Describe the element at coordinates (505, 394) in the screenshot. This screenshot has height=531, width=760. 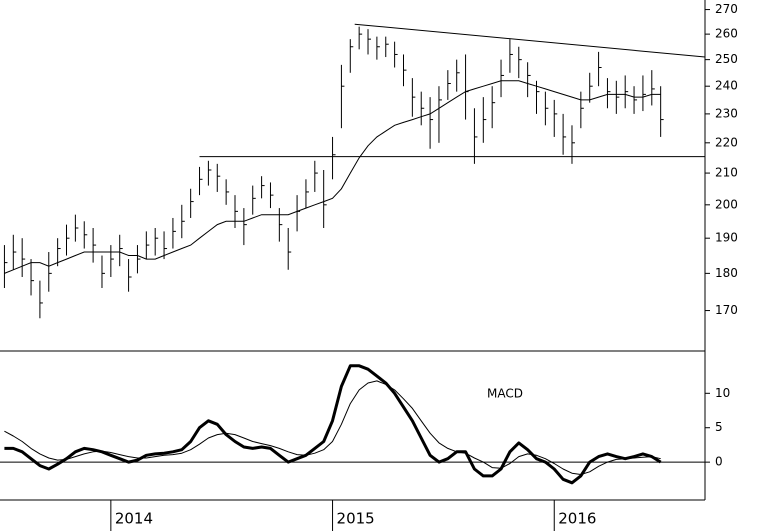
I see `macd-label: MACD` at that location.